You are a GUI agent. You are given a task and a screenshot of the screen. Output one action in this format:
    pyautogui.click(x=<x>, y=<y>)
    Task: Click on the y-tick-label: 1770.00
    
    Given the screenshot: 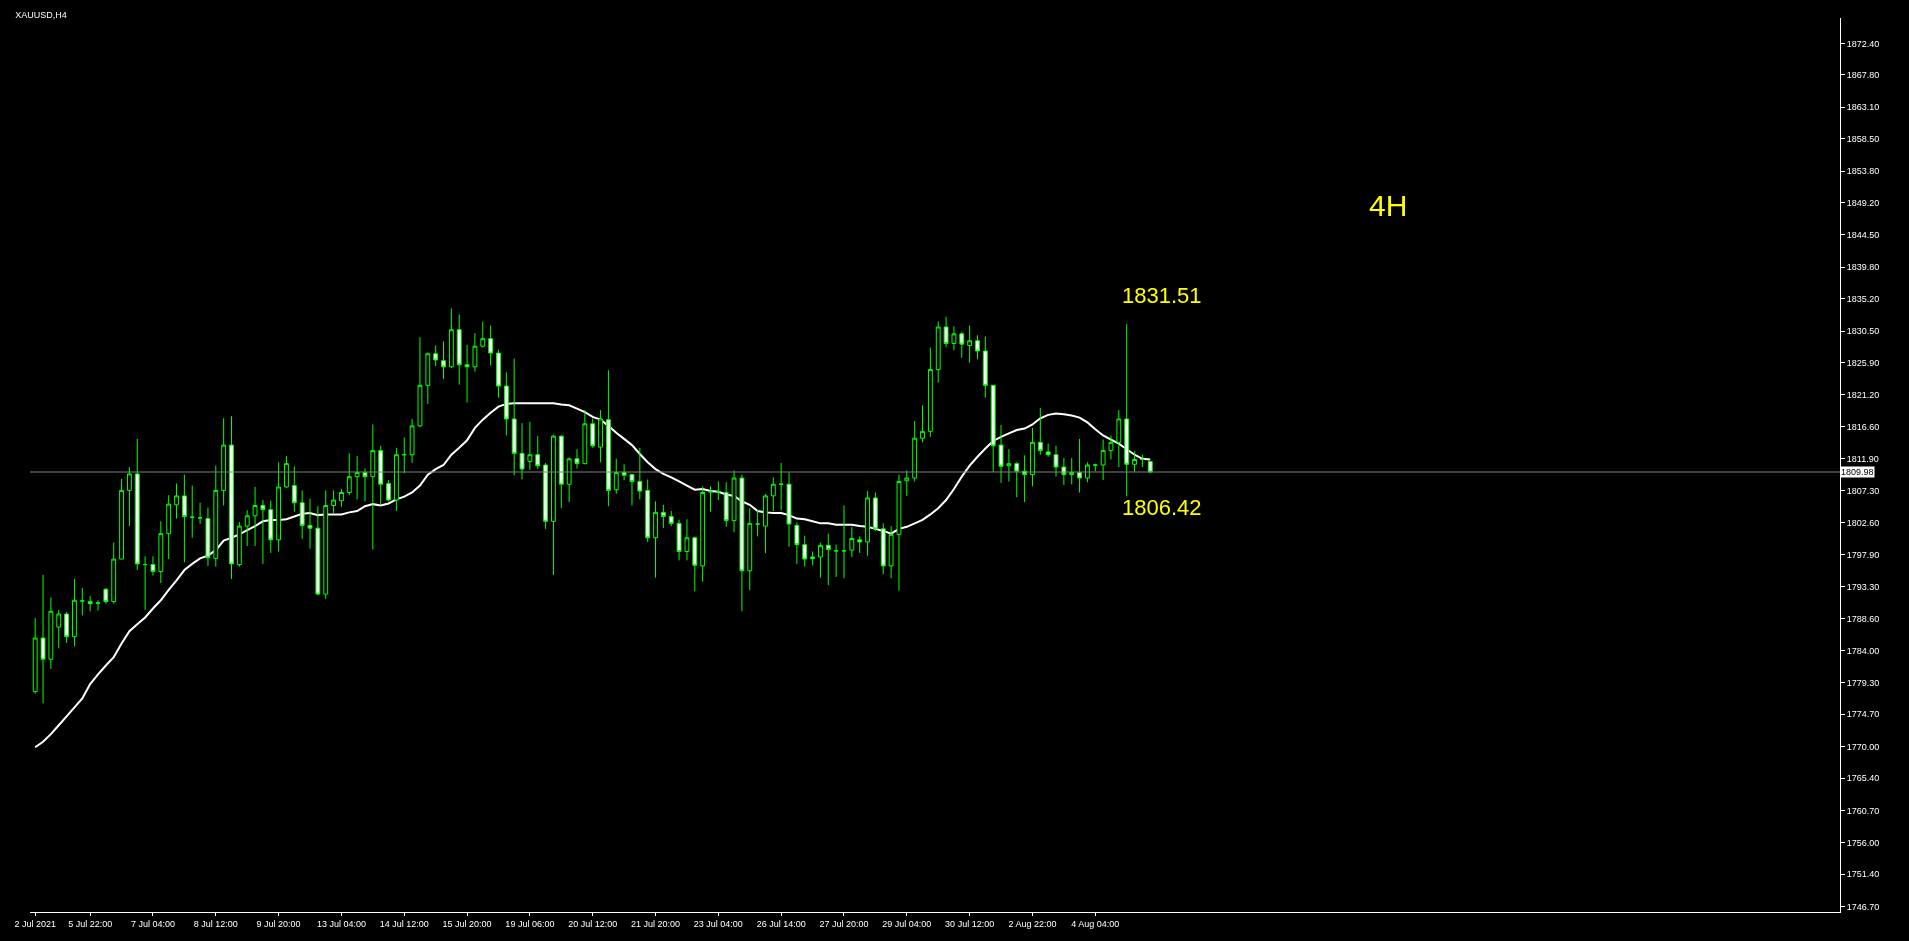 What is the action you would take?
    pyautogui.click(x=1863, y=746)
    